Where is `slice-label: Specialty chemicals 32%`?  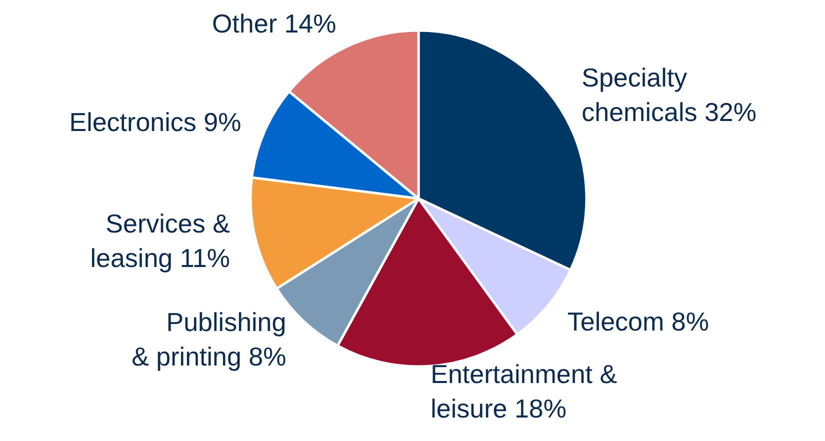 slice-label: Specialty chemicals 32% is located at coordinates (669, 95).